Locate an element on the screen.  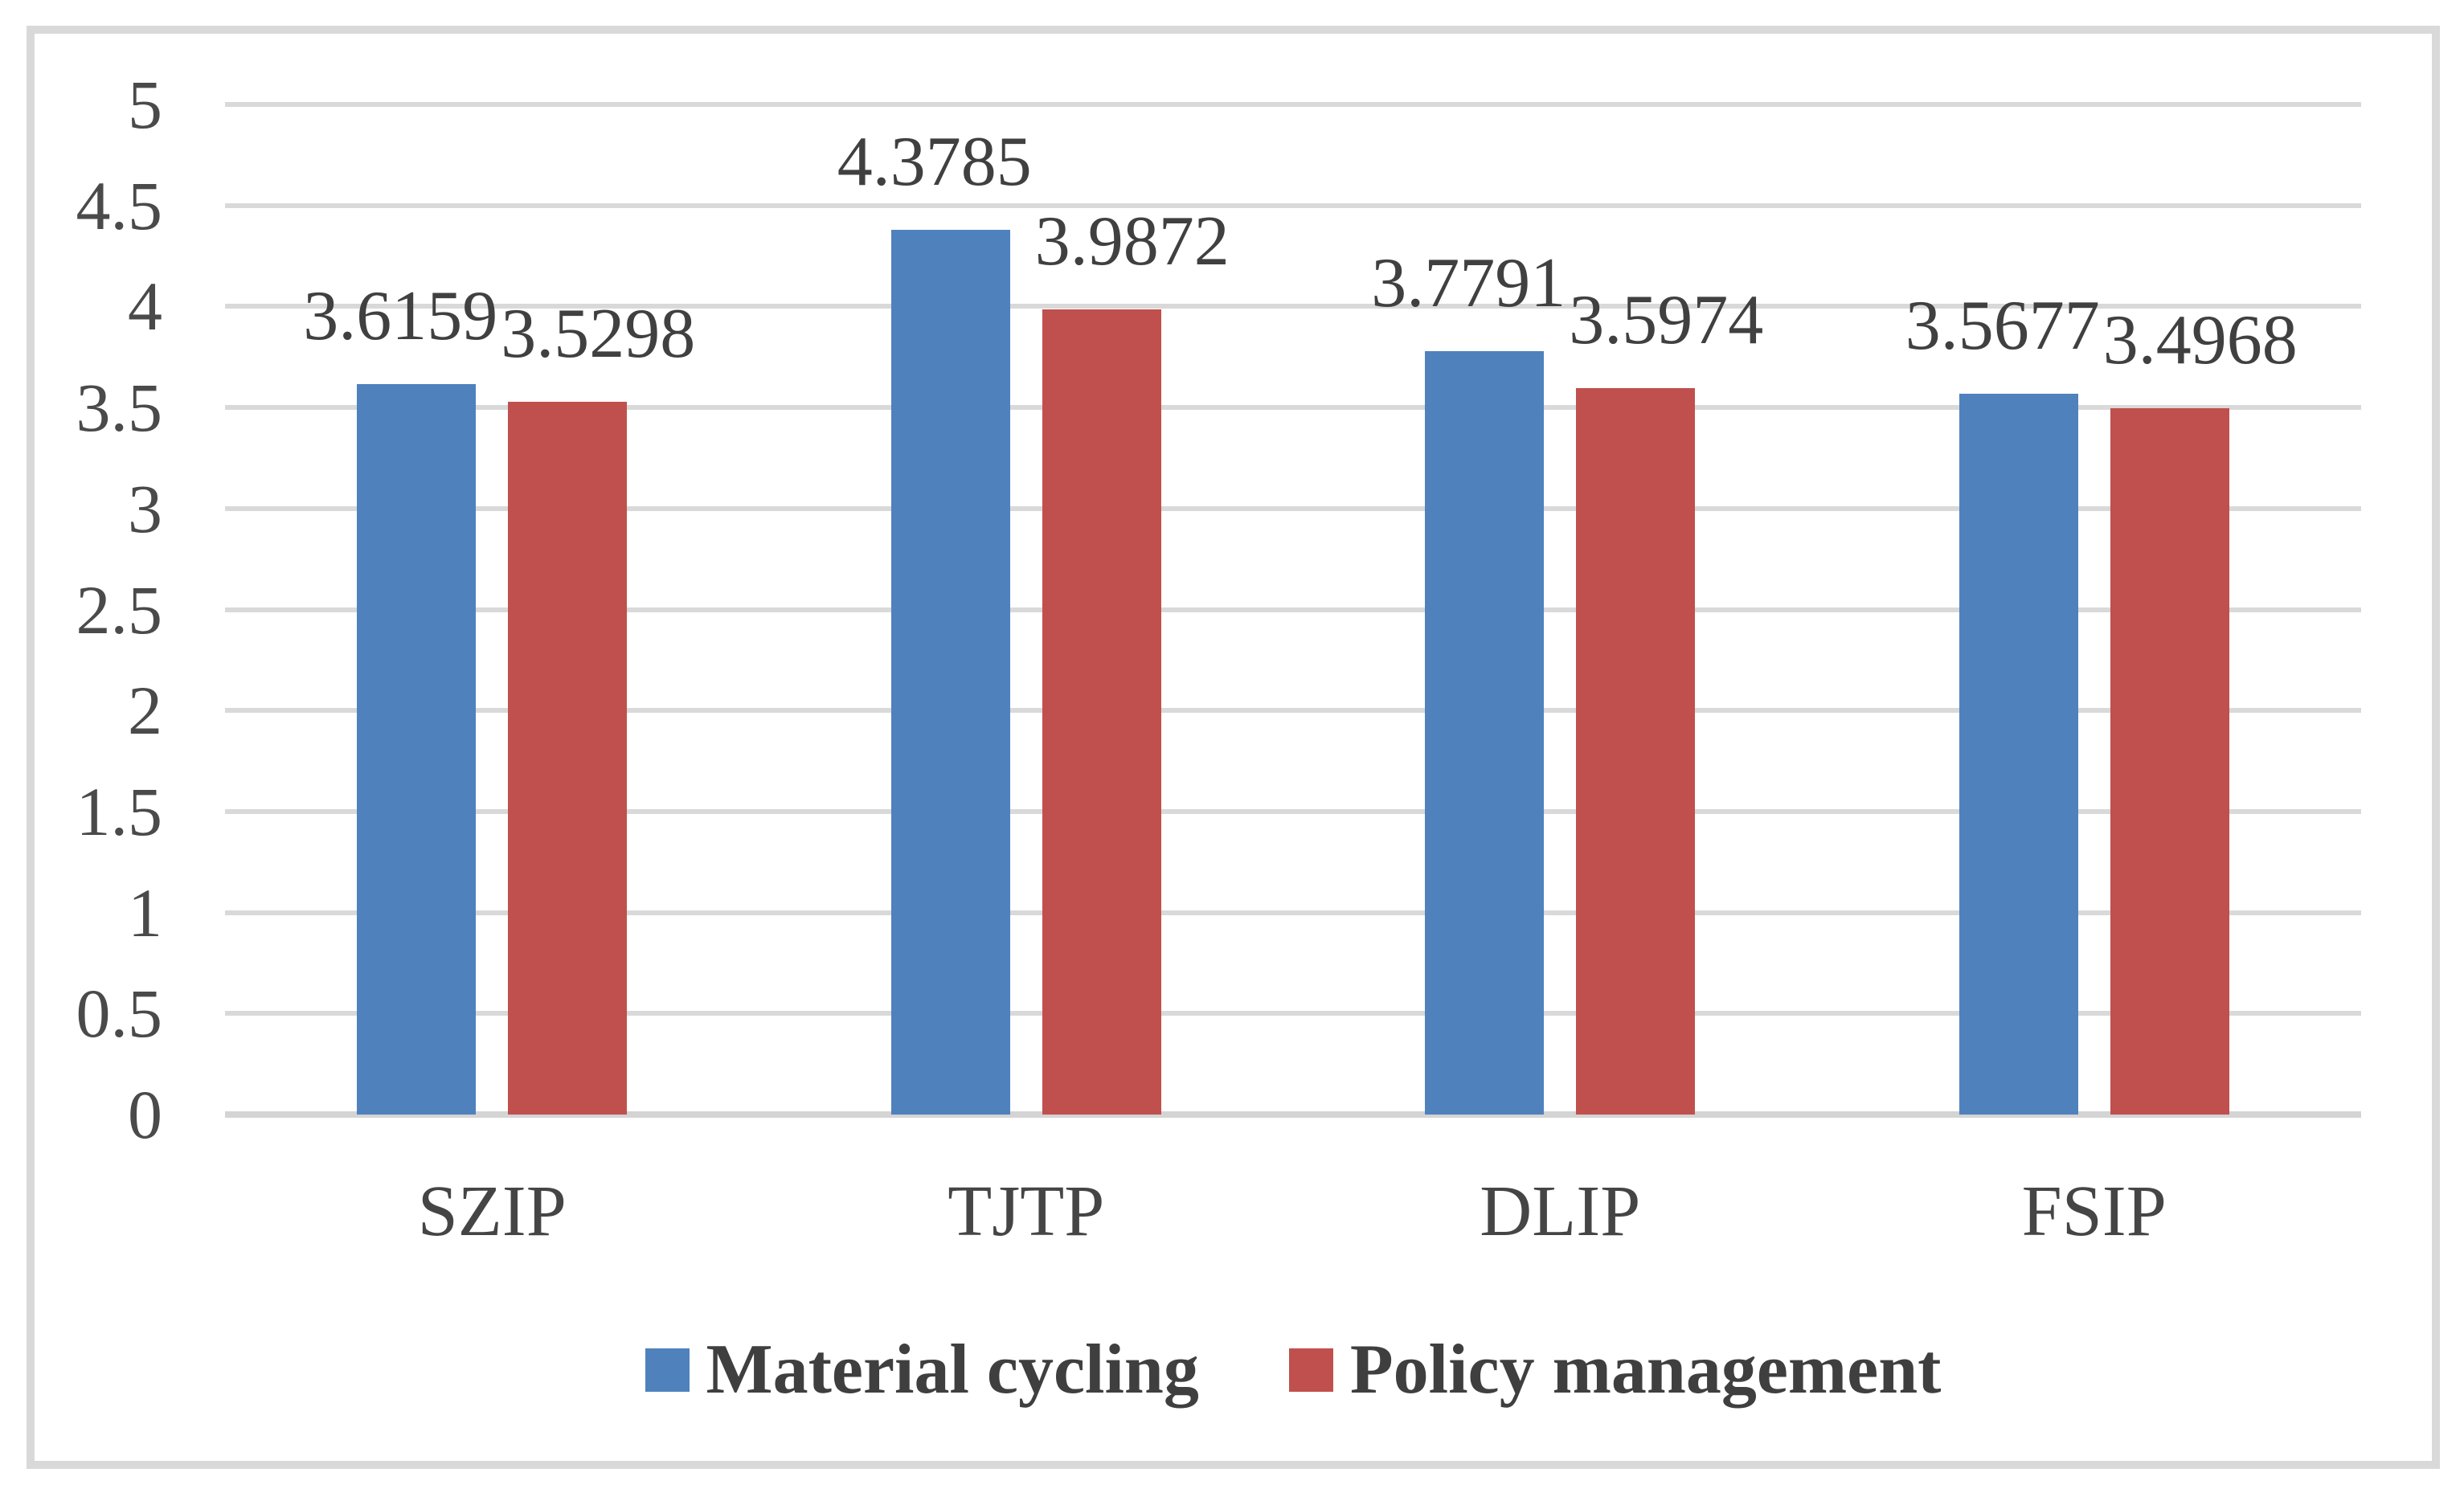
data-label-policy-management-fsip: 3.4968 is located at coordinates (2200, 340).